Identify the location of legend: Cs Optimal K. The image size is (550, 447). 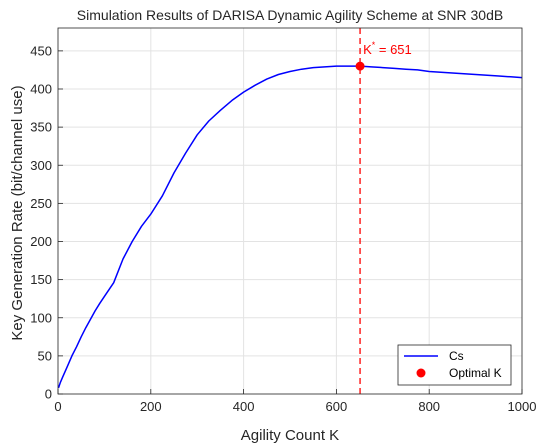
(454, 365).